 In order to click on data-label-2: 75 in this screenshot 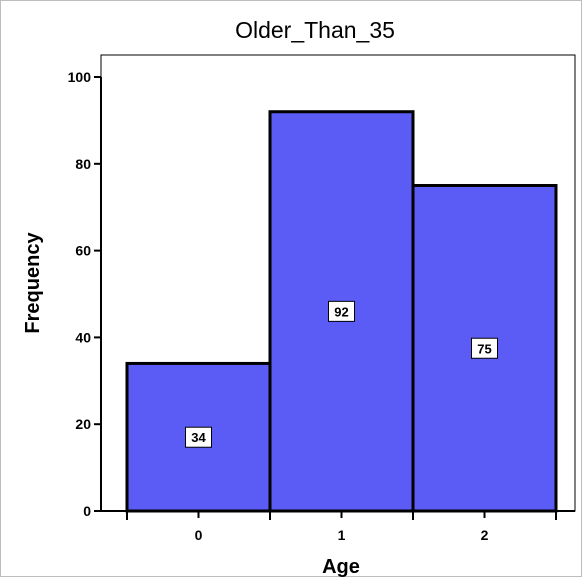, I will do `click(484, 348)`.